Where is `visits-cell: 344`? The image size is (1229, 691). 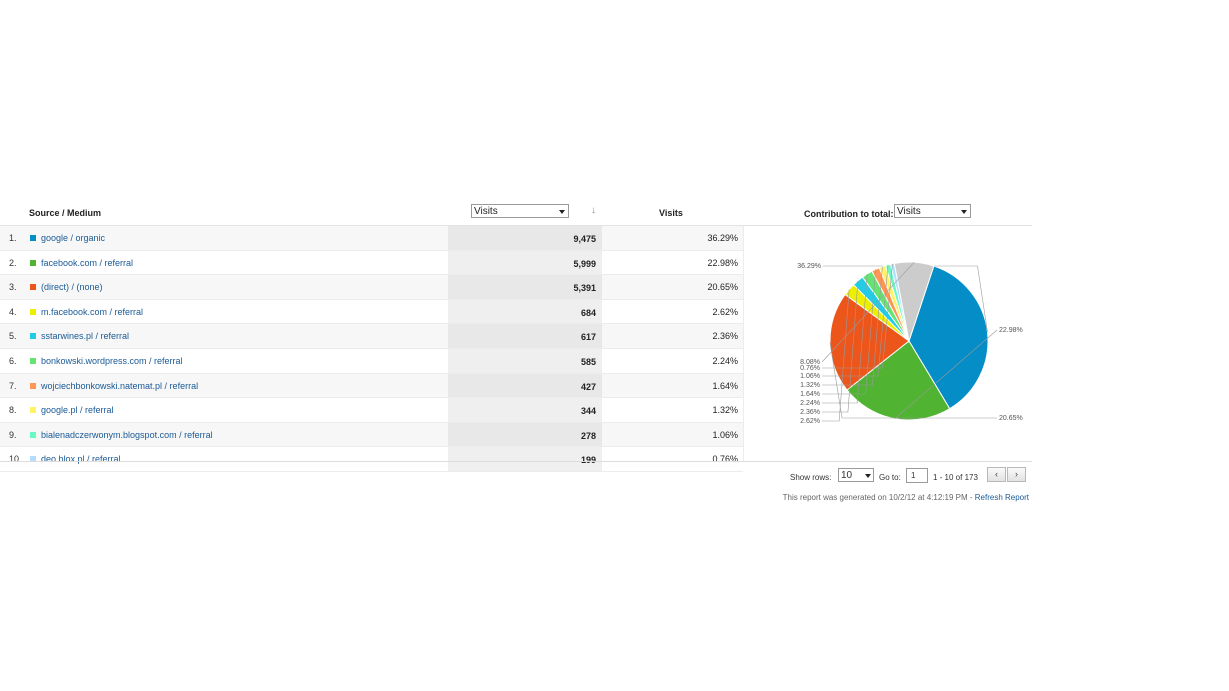
visits-cell: 344 is located at coordinates (525, 410).